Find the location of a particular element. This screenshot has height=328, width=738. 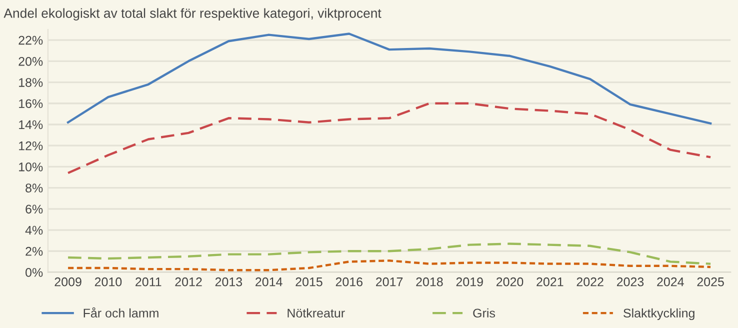

x-tick-label: 2014 is located at coordinates (269, 281).